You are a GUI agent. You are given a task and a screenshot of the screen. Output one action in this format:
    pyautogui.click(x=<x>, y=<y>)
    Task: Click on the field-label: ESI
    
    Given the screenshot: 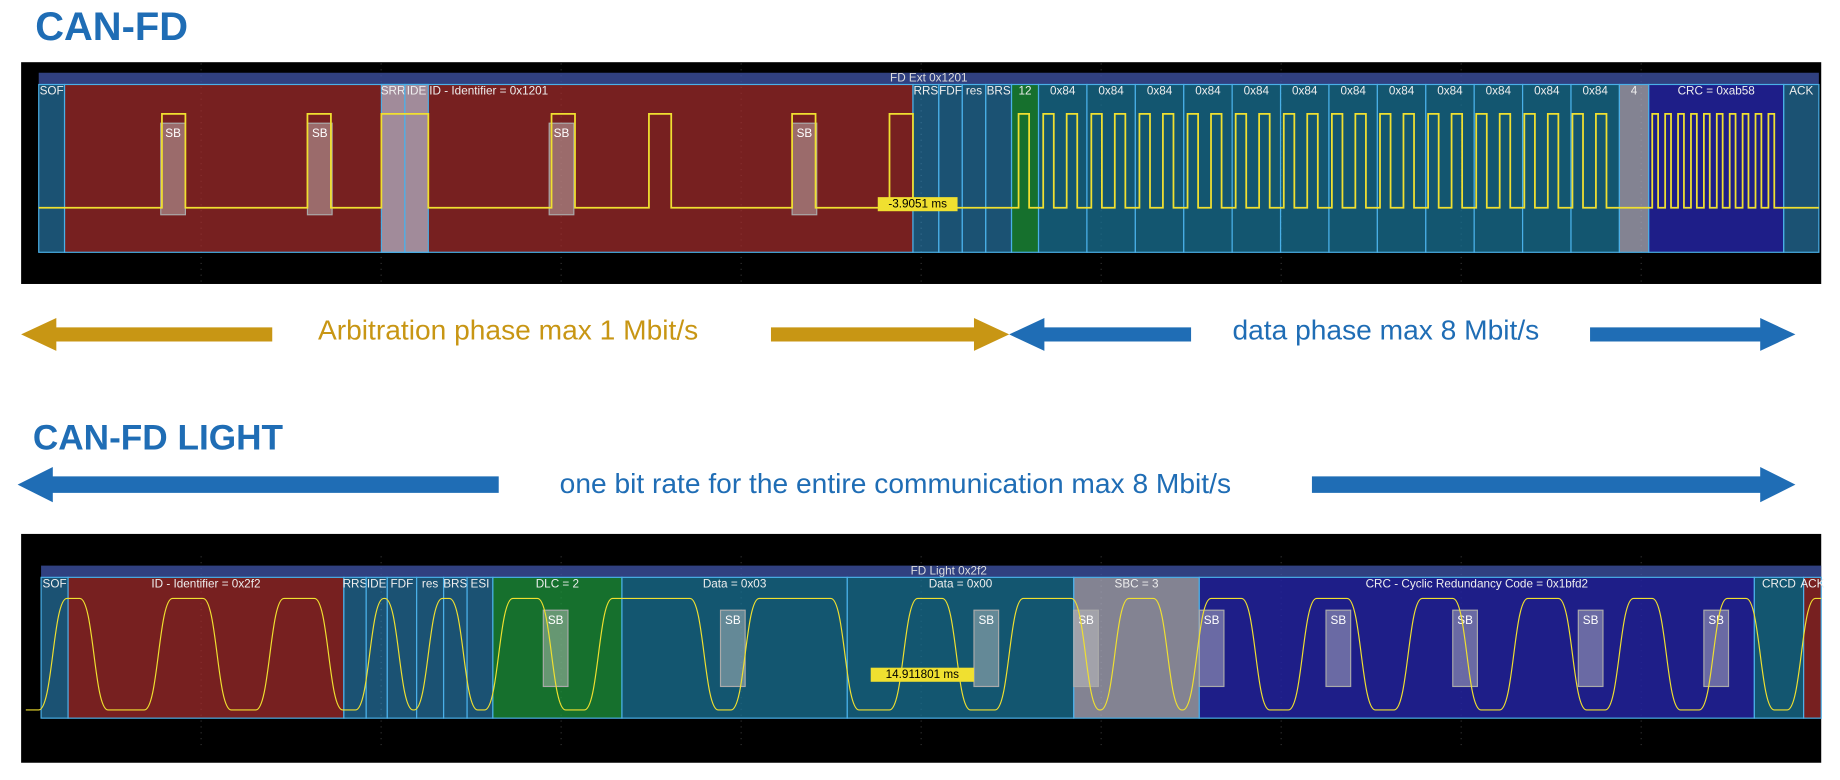 What is the action you would take?
    pyautogui.click(x=480, y=583)
    